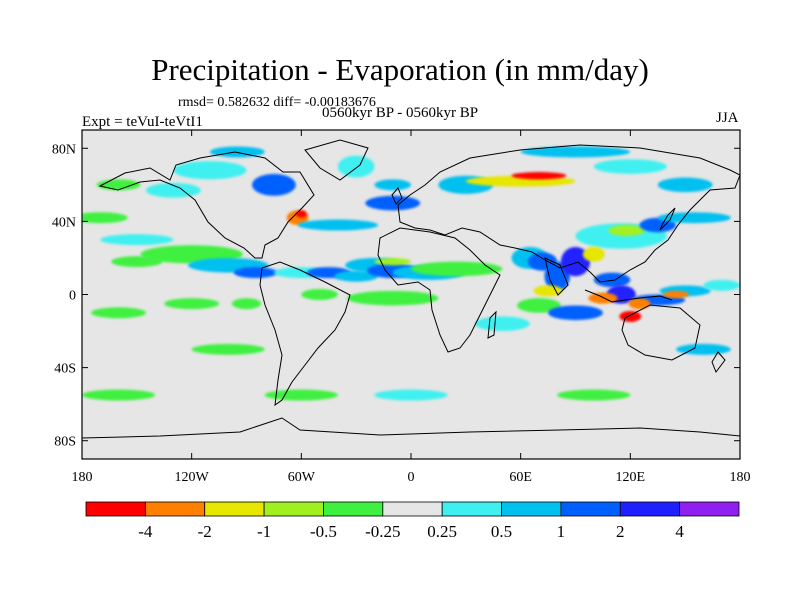 Image resolution: width=800 pixels, height=600 pixels. What do you see at coordinates (400, 113) in the screenshot?
I see `period-label: 0560kyr BP - 0560kyr BP` at bounding box center [400, 113].